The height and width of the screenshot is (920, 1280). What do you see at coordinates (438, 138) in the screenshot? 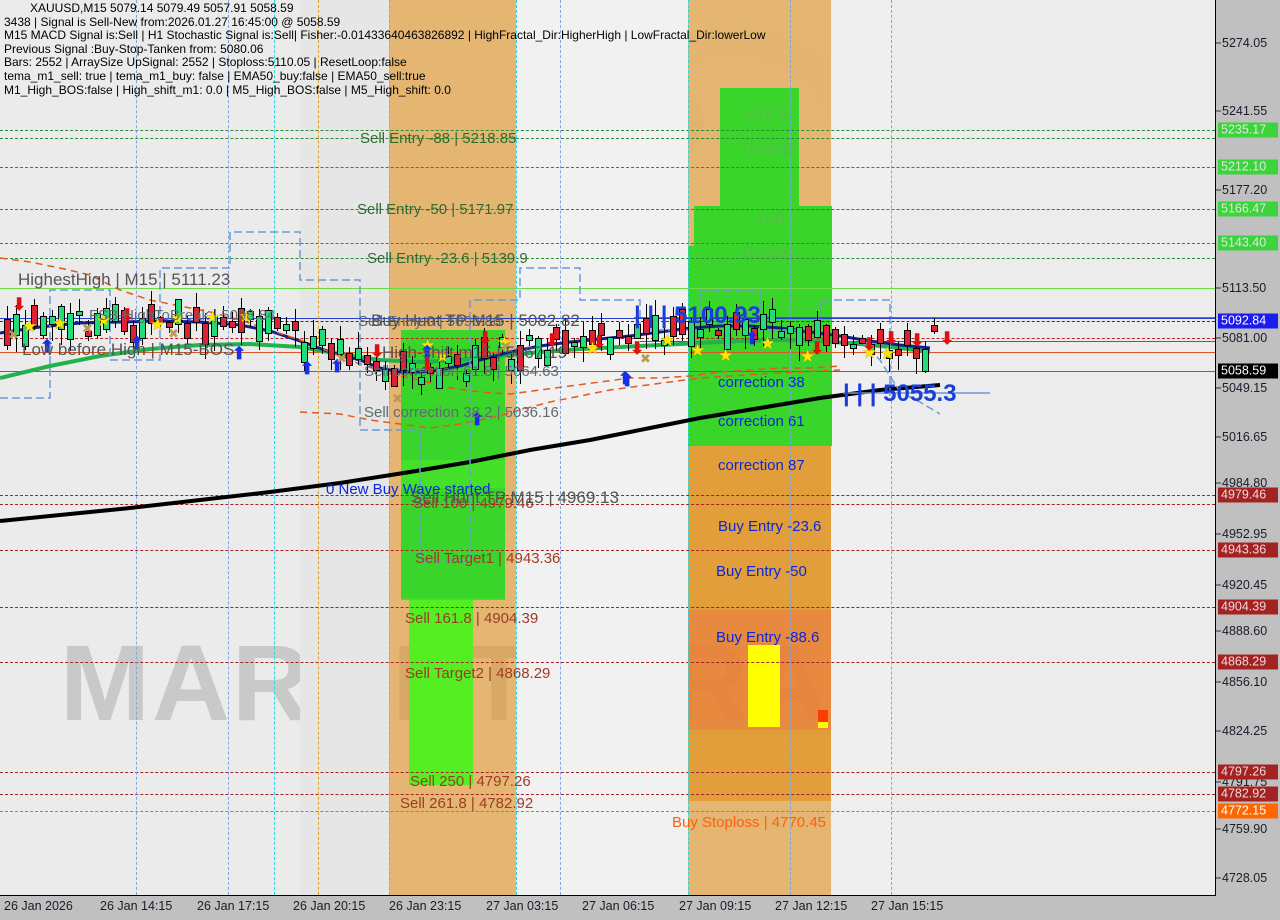
I see `chart-label: Sell Entry -88 | 5218.85` at bounding box center [438, 138].